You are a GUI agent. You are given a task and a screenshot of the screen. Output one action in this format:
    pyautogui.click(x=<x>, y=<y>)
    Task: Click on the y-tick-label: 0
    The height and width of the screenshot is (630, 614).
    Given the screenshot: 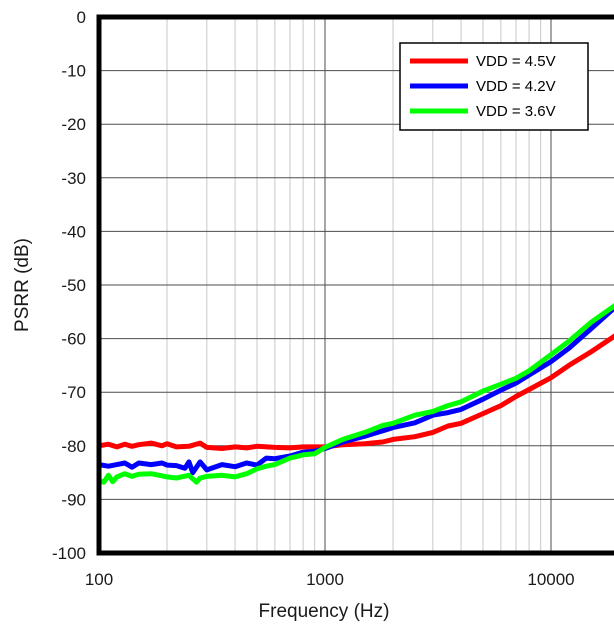 What is the action you would take?
    pyautogui.click(x=81, y=17)
    